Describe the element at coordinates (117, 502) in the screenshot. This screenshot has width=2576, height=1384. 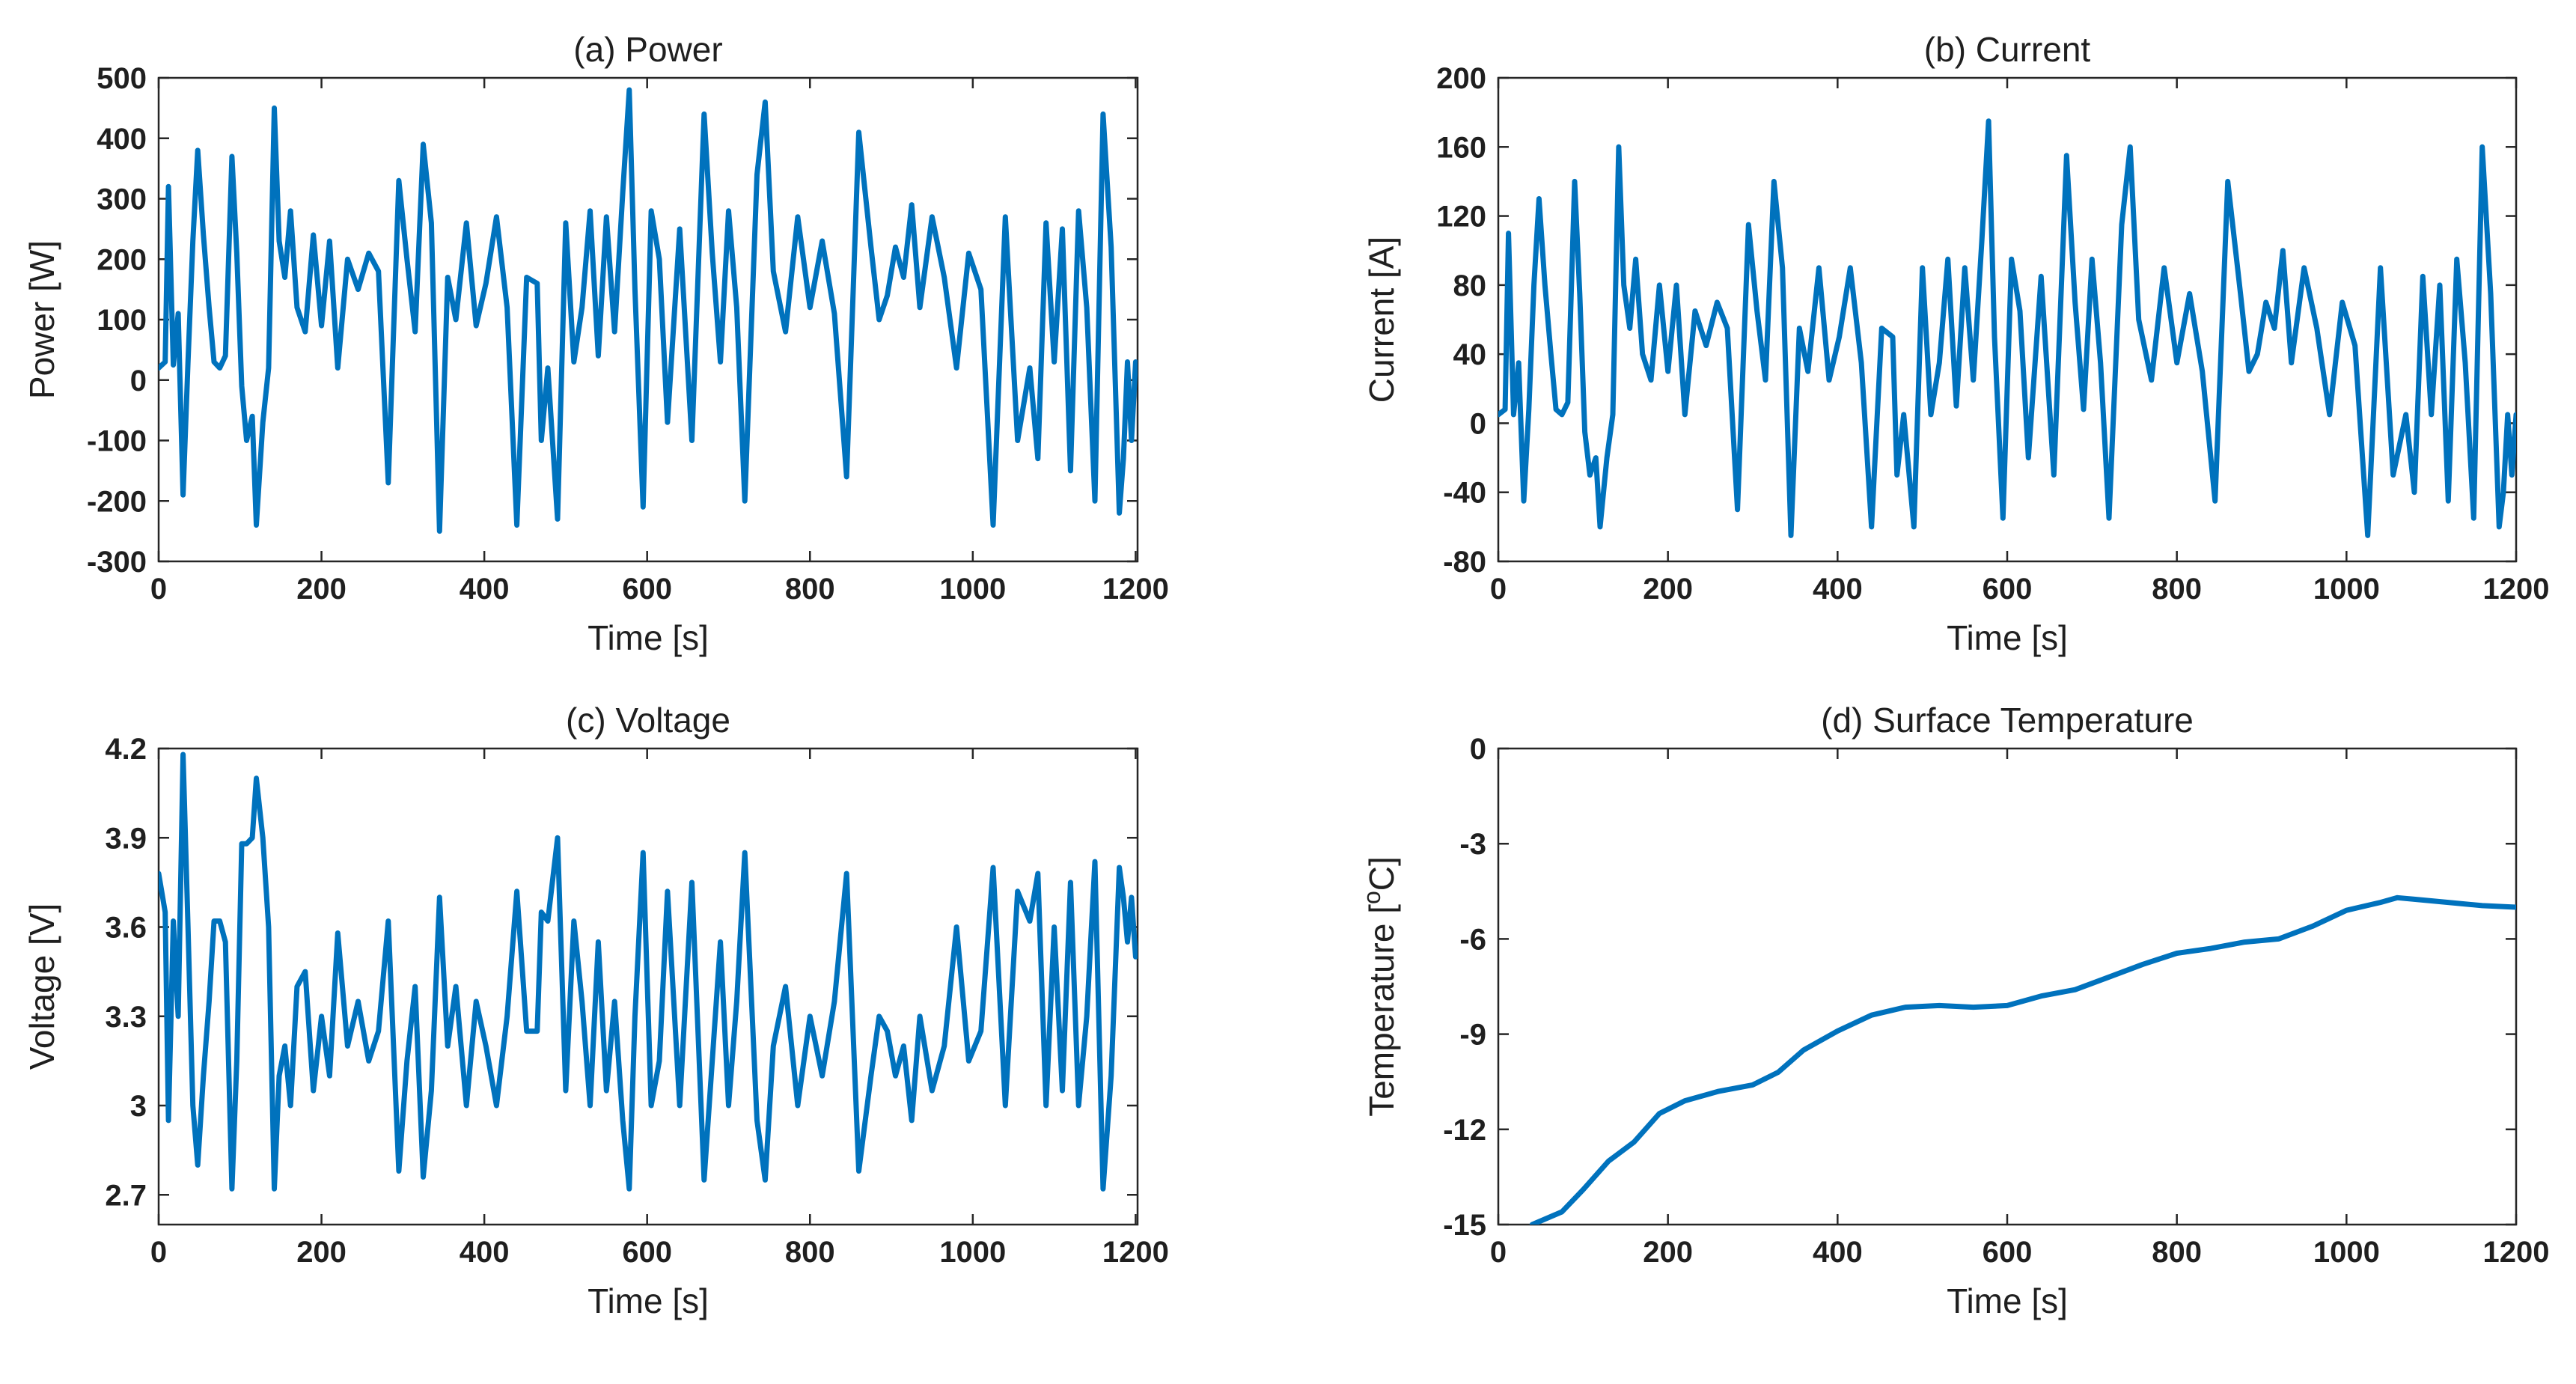
I see `chart-0-ytick-label-neg200: -200` at that location.